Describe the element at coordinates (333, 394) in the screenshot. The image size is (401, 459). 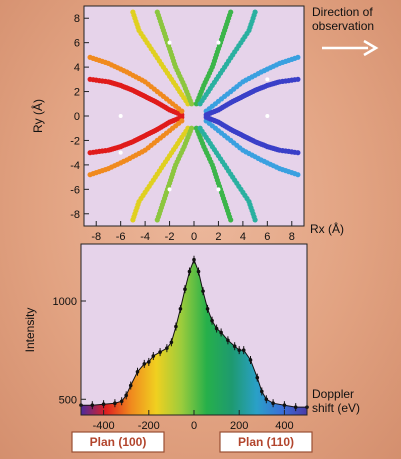
I see `doppler-axis-label-line-1: Doppler` at that location.